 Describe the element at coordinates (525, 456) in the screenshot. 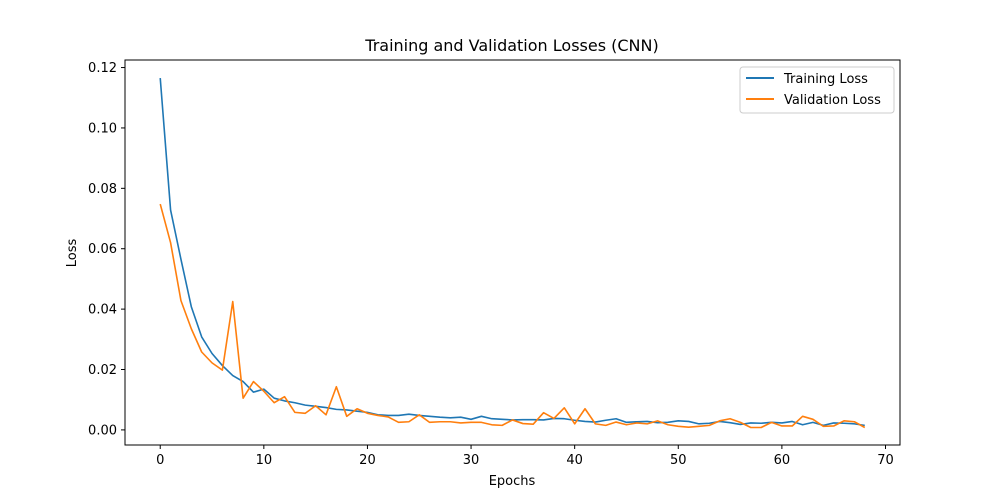

I see `x-axis: 0 10 20 30 40 50 60 70` at that location.